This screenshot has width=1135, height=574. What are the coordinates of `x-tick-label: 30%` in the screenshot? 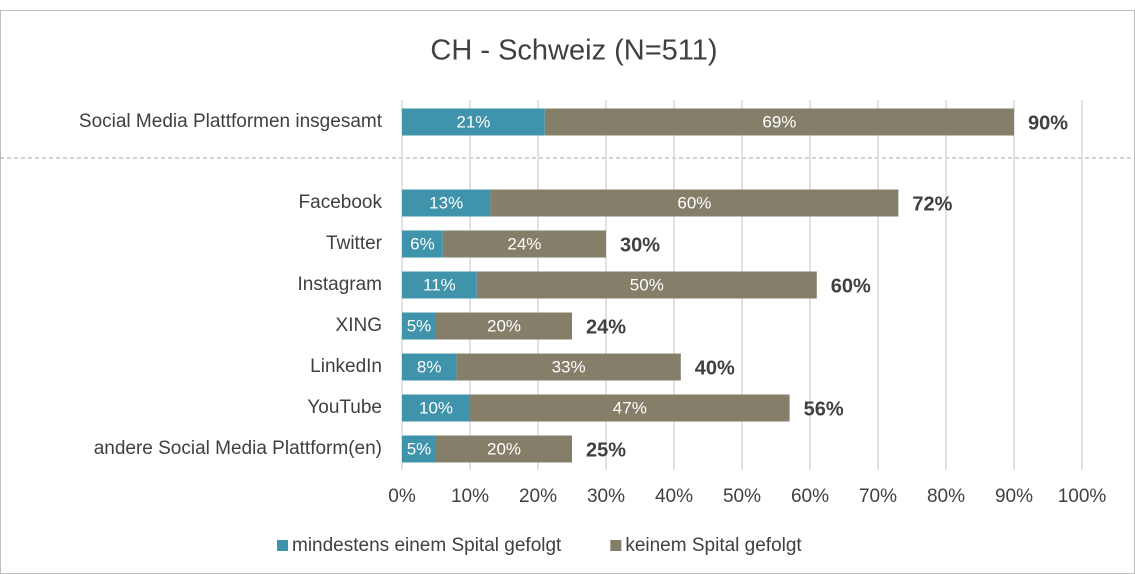 It's located at (606, 496).